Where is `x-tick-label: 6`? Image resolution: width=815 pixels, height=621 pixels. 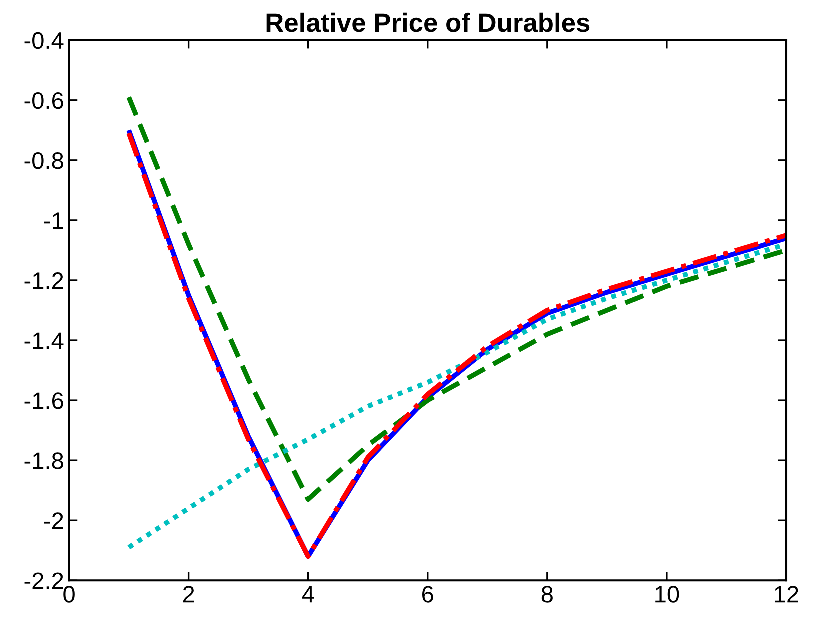
x-tick-label: 6 is located at coordinates (428, 594).